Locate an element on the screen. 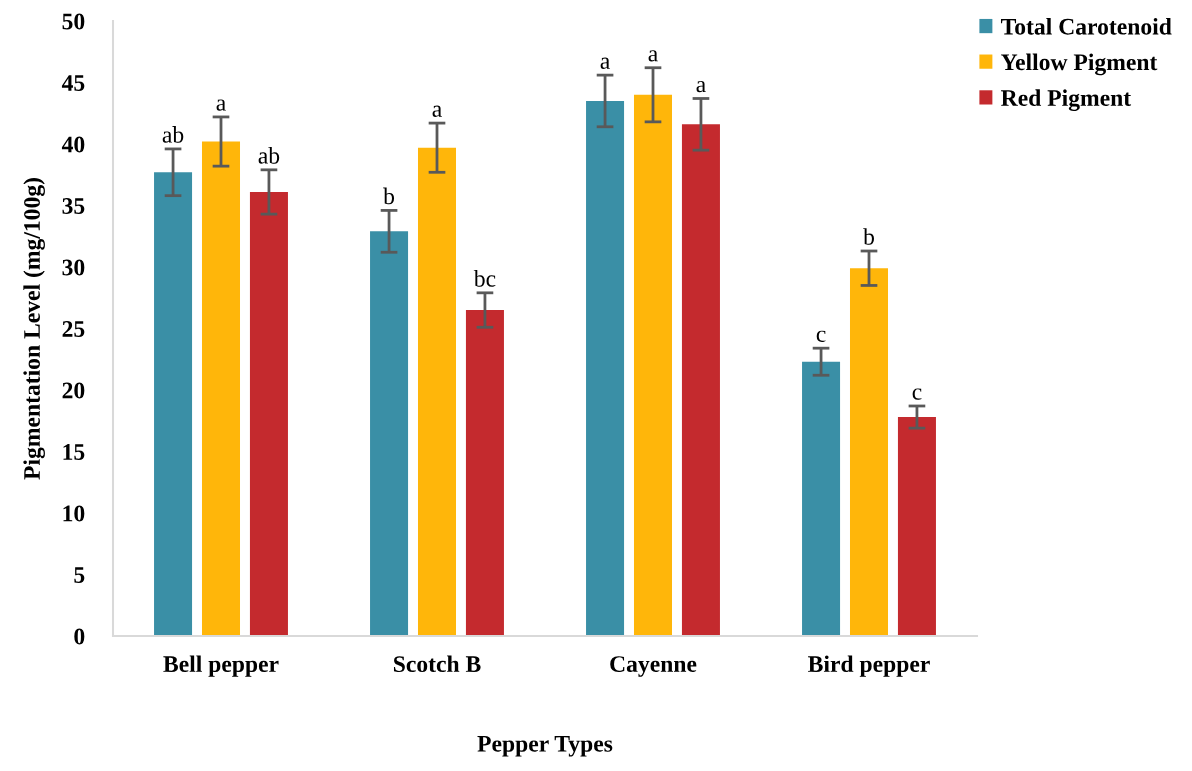 The image size is (1192, 771). y-tick-label: 35 is located at coordinates (73, 206).